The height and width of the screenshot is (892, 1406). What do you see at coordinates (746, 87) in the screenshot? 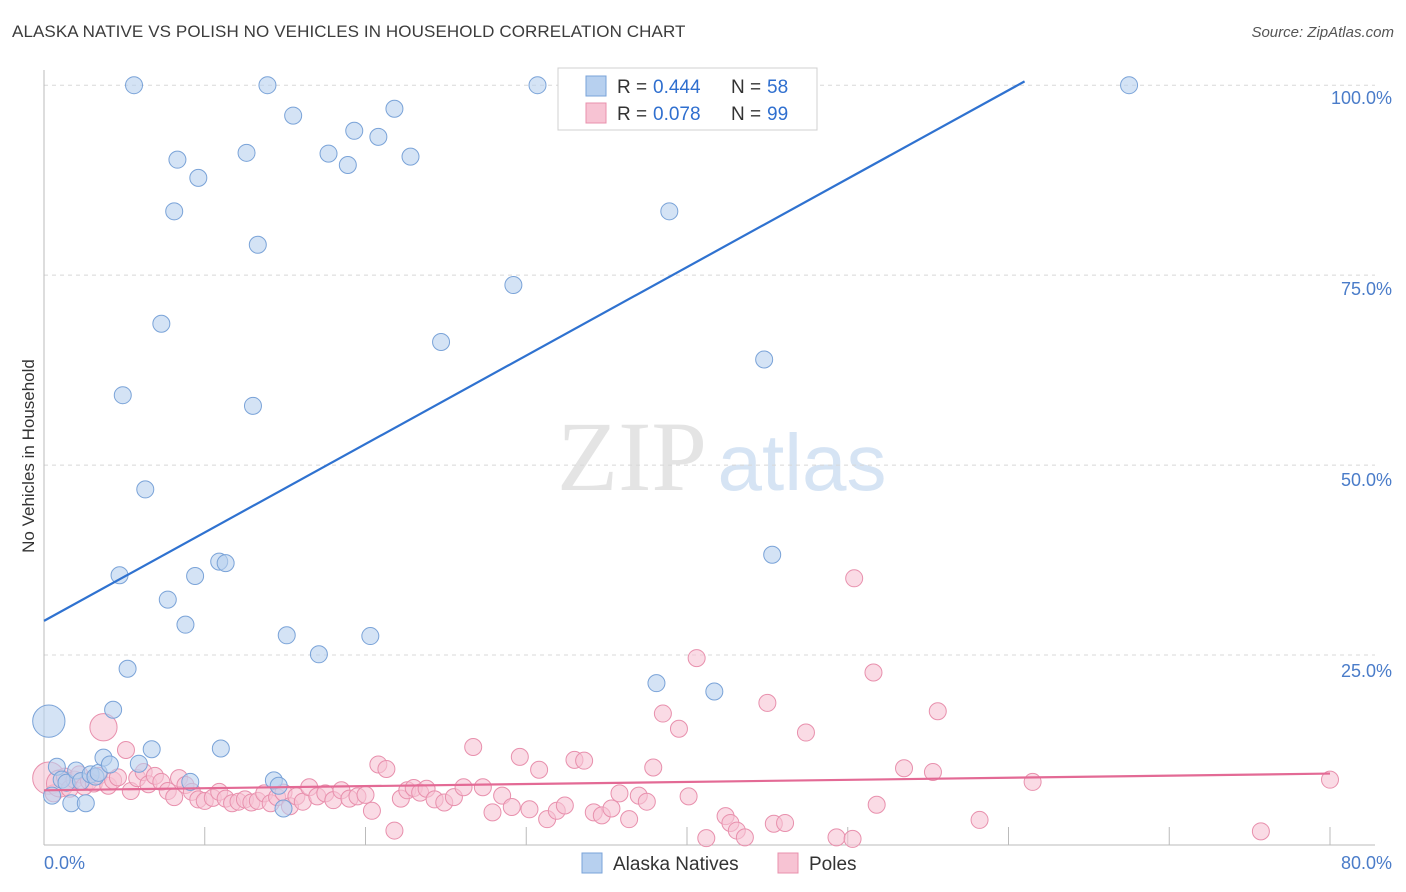
I see `legend-n-label-1: N =` at bounding box center [746, 87].